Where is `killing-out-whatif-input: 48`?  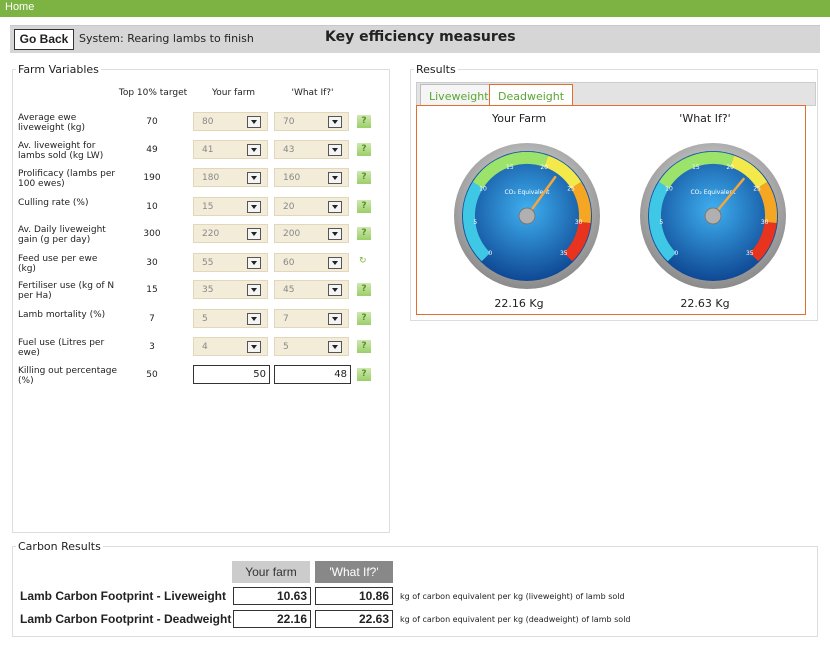
killing-out-whatif-input: 48 is located at coordinates (312, 374).